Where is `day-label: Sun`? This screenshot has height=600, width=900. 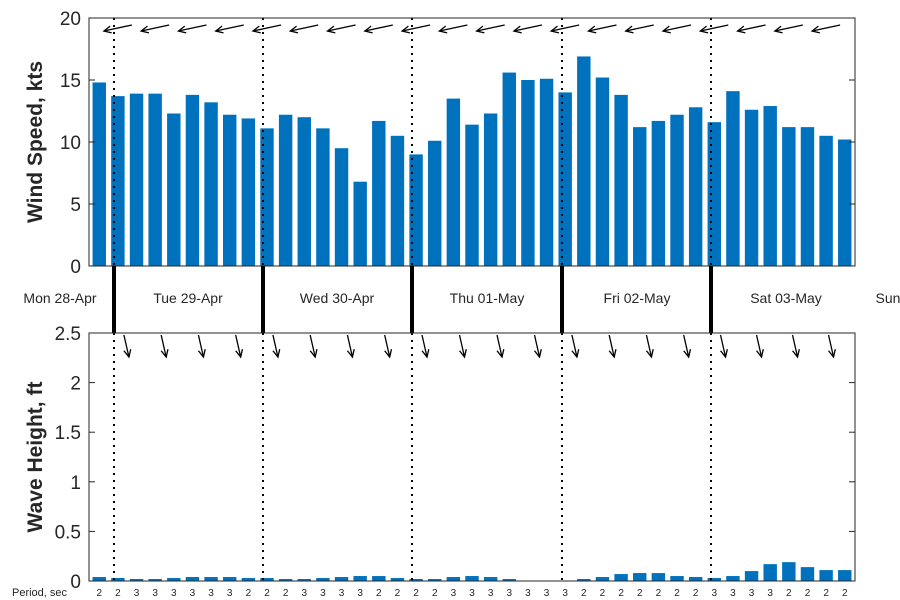
day-label: Sun is located at coordinates (888, 298).